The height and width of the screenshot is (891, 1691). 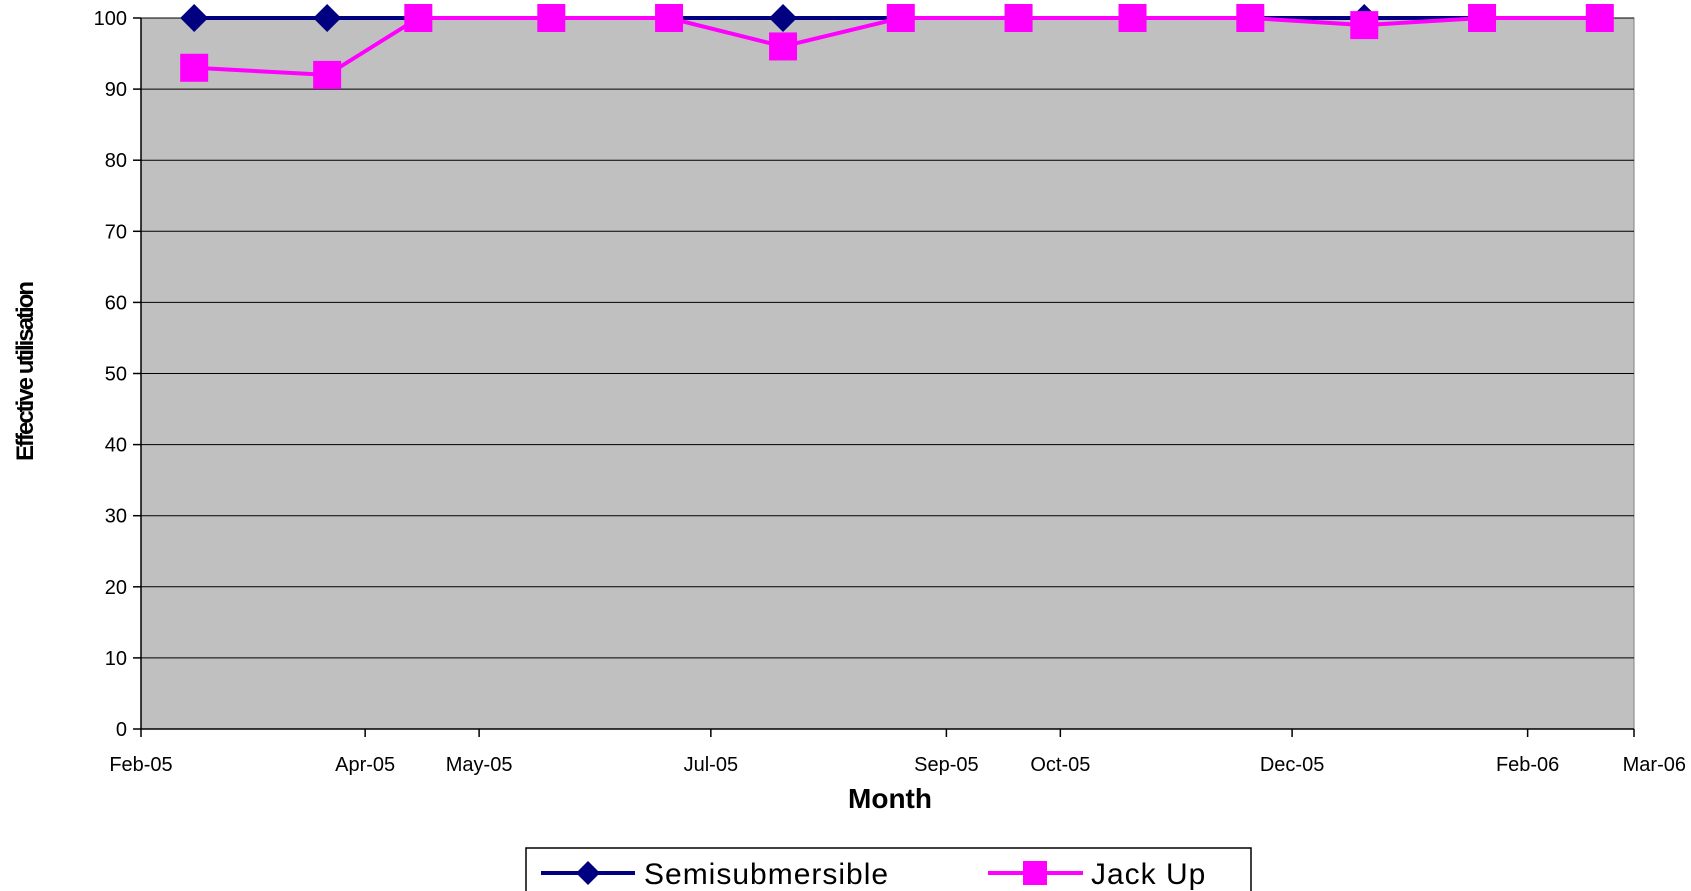 What do you see at coordinates (588, 873) in the screenshot?
I see `diamond-icon` at bounding box center [588, 873].